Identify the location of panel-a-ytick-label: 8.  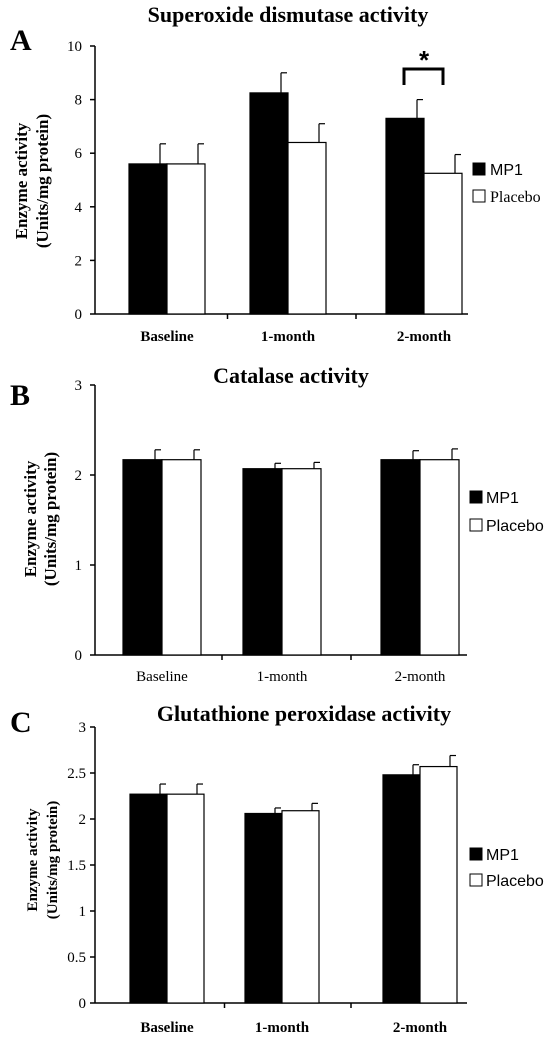
(79, 101).